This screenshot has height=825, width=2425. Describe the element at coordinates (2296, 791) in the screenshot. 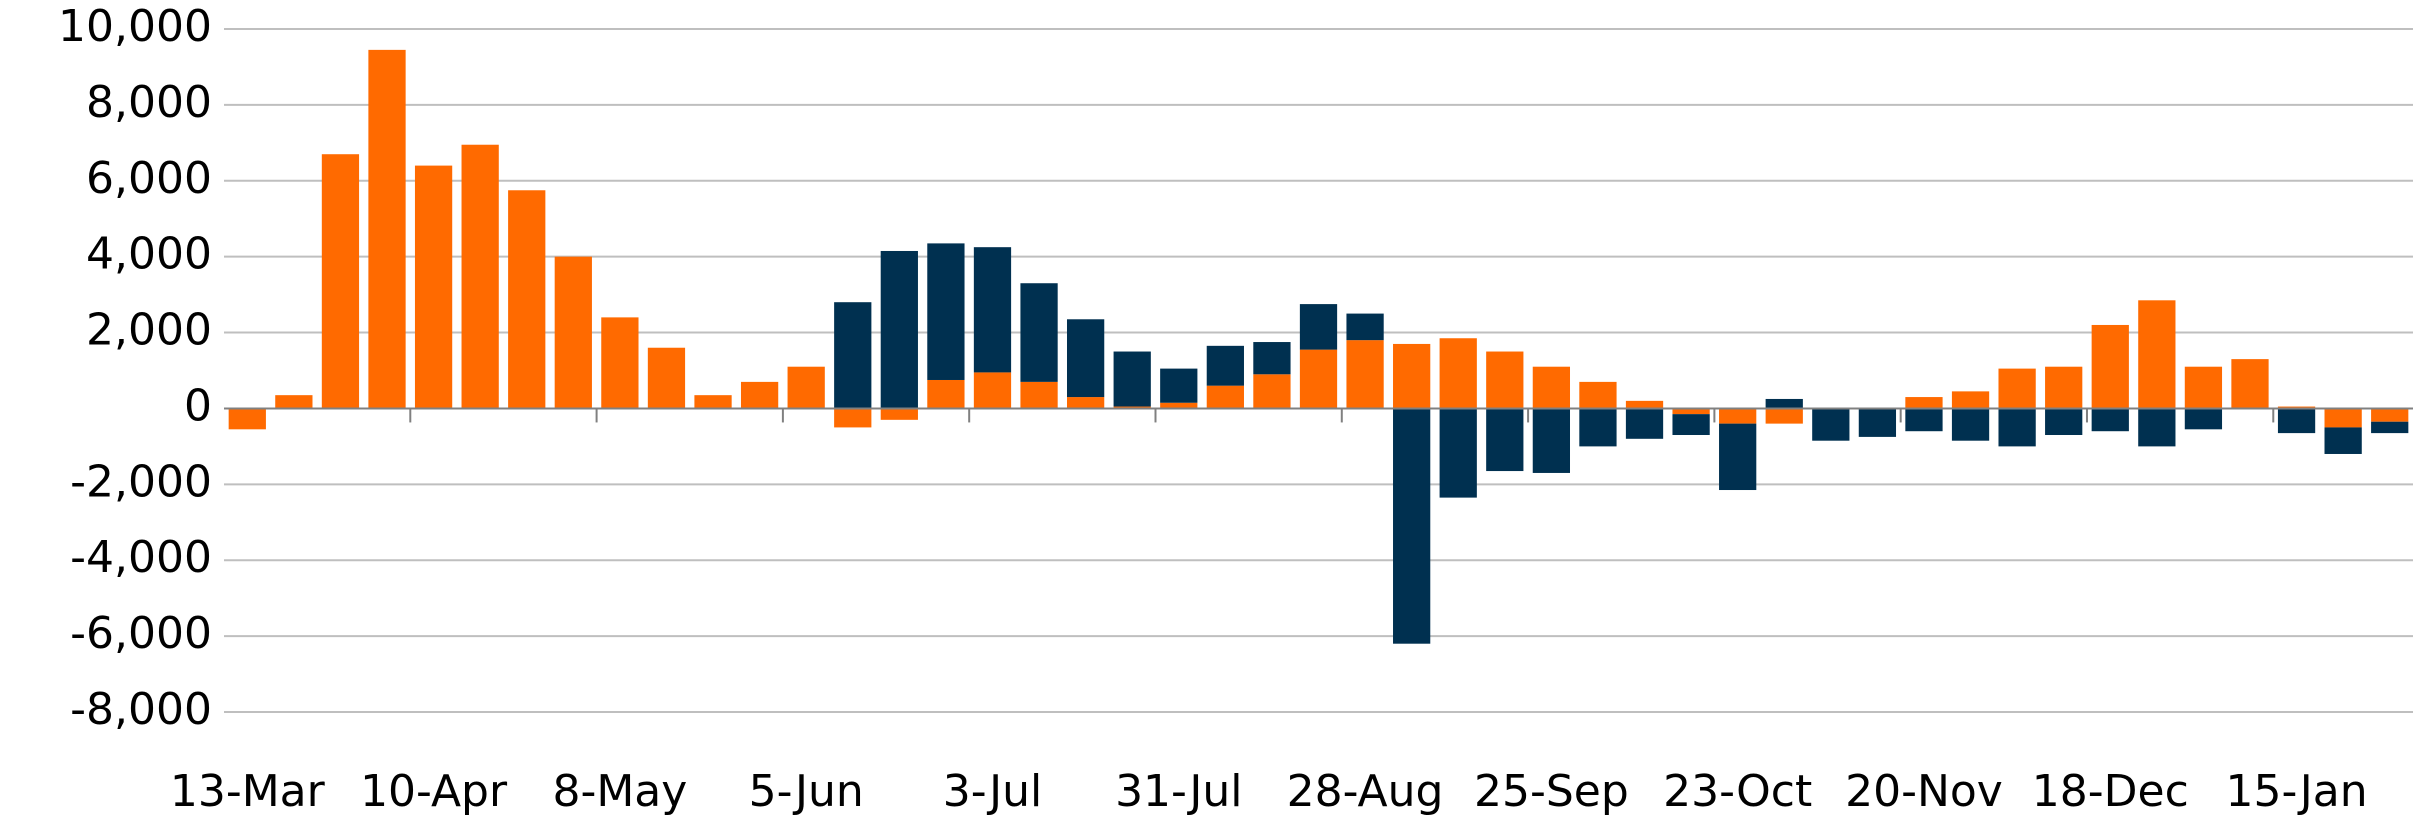

I see `x-tick-label: 15-Jan` at that location.